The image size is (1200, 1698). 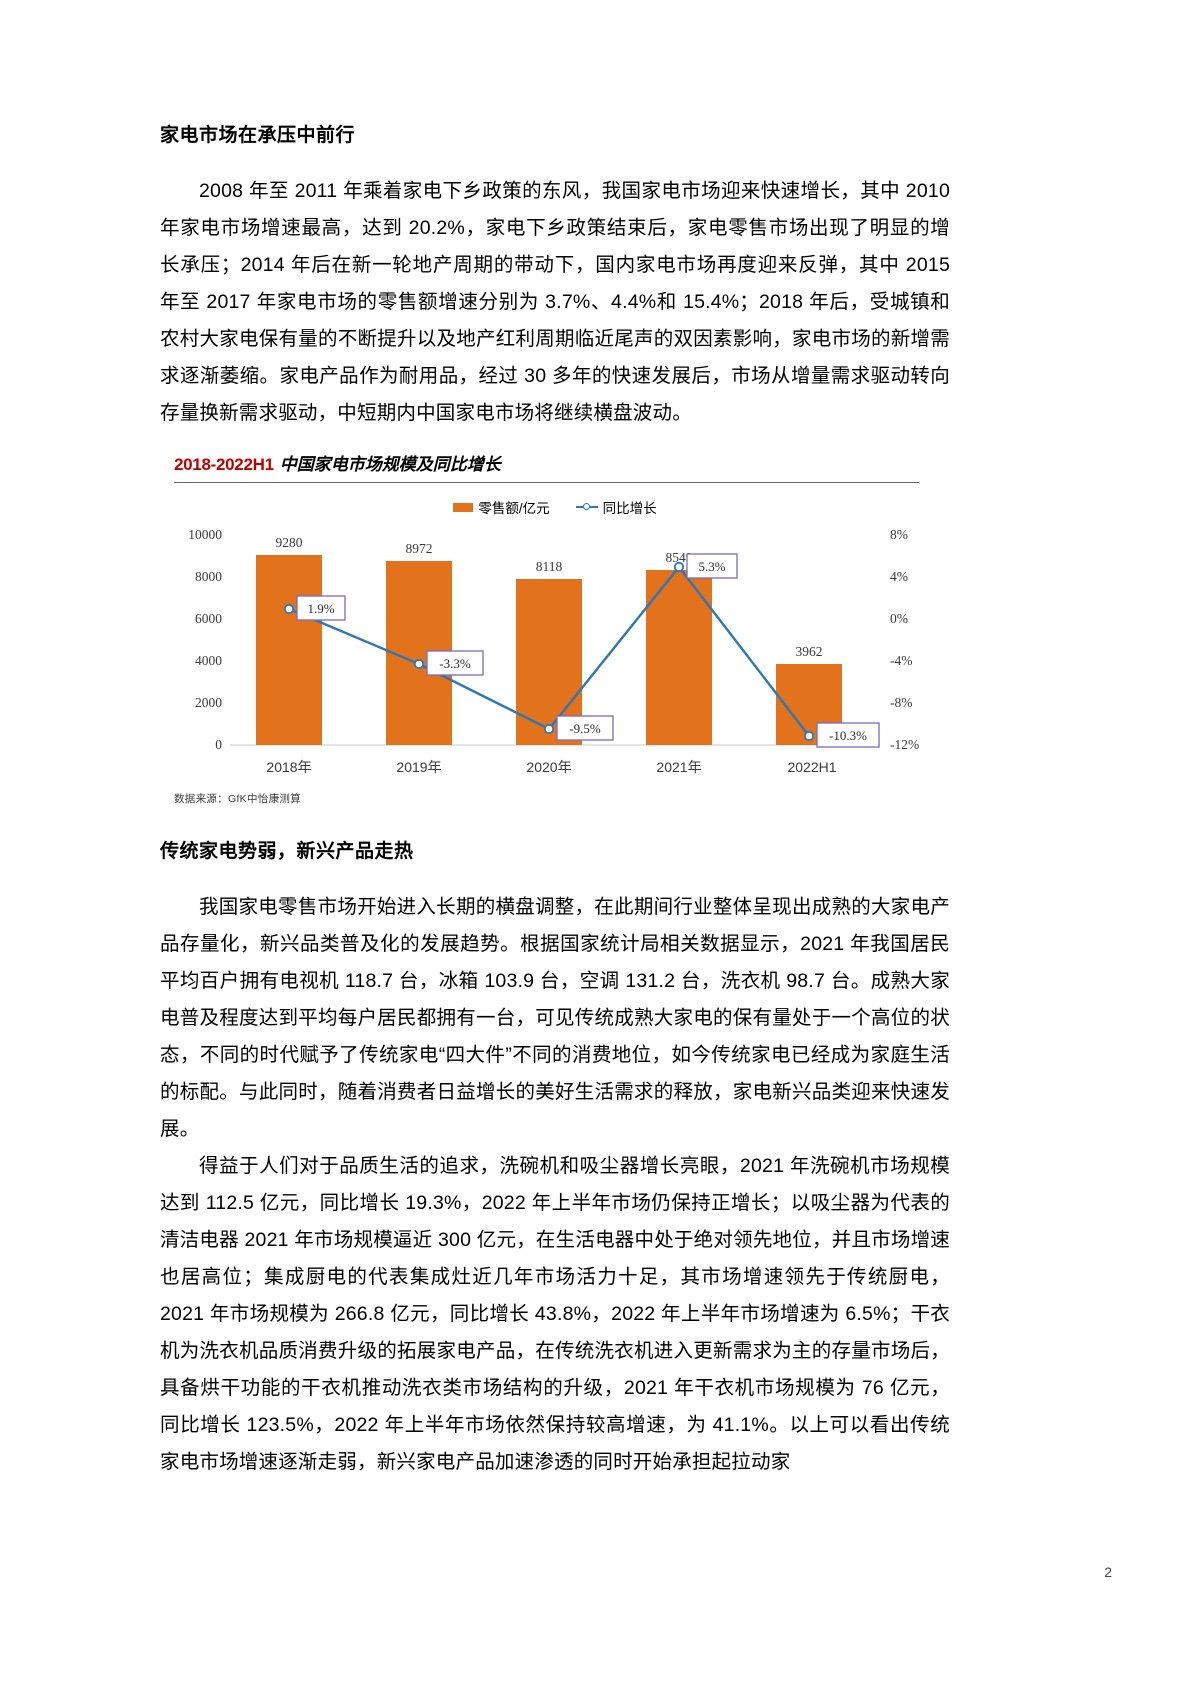 I want to click on growth-label-2022h1: -10.3%, so click(x=848, y=735).